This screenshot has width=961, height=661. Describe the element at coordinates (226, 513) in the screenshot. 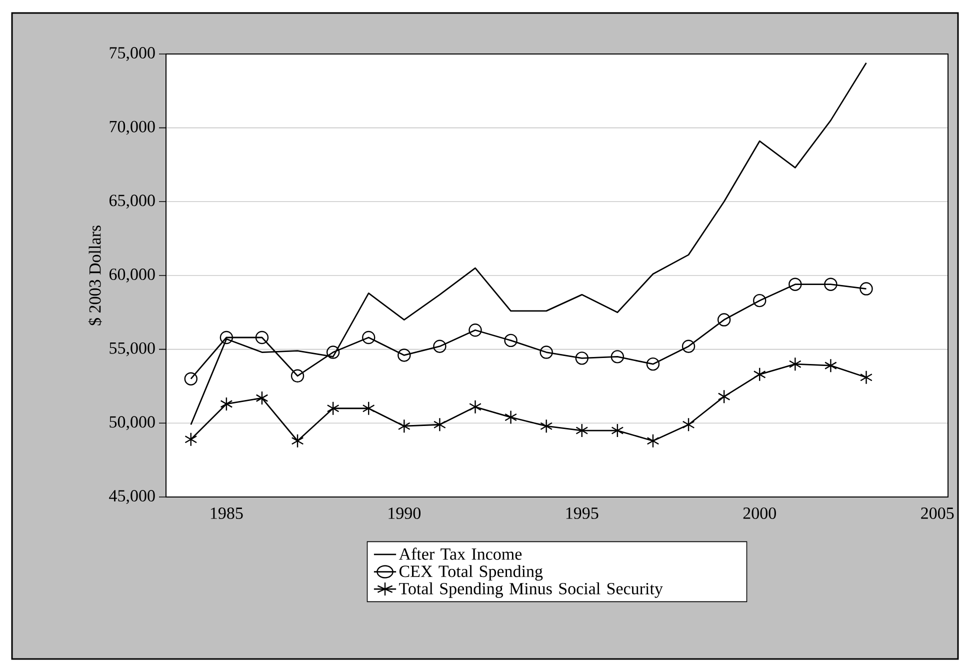

I see `x-tick-label: 1985` at that location.